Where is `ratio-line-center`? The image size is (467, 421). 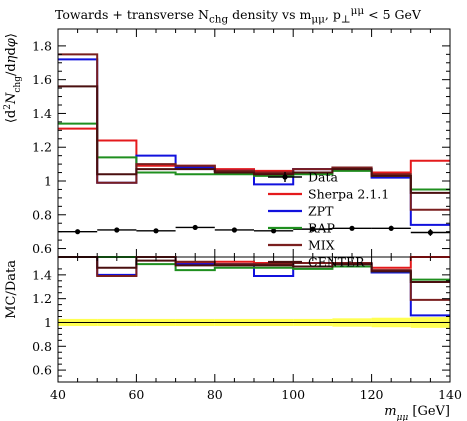
ratio-line-center is located at coordinates (254, 269).